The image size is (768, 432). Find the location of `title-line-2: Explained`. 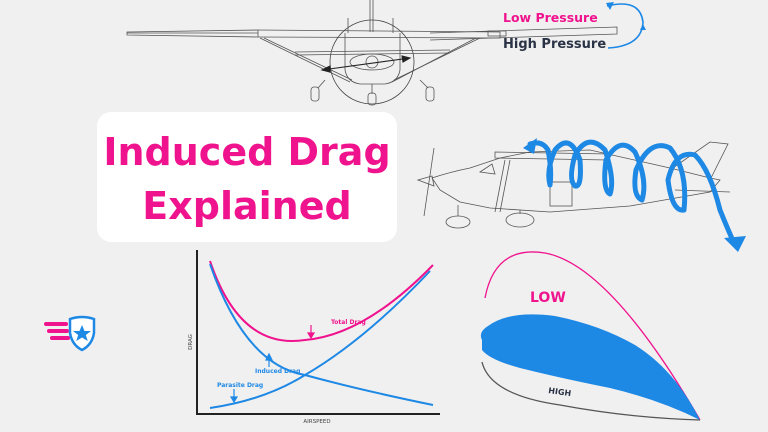

title-line-2: Explained is located at coordinates (247, 206).